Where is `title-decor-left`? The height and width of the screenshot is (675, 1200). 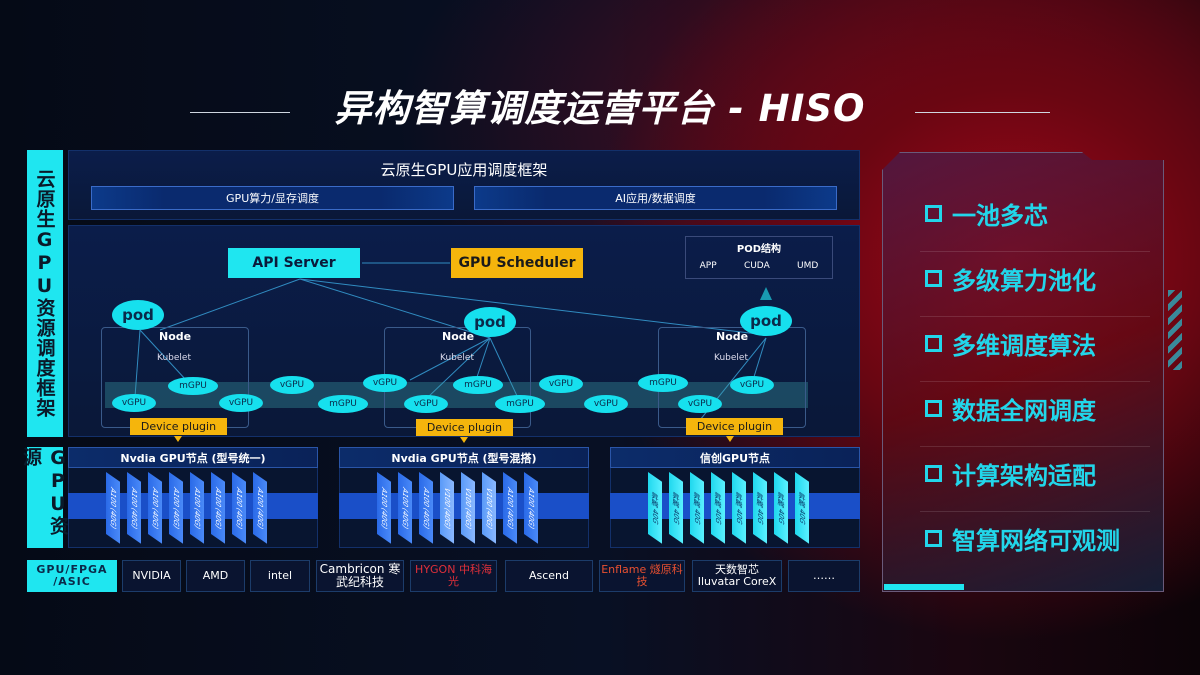 title-decor-left is located at coordinates (240, 112).